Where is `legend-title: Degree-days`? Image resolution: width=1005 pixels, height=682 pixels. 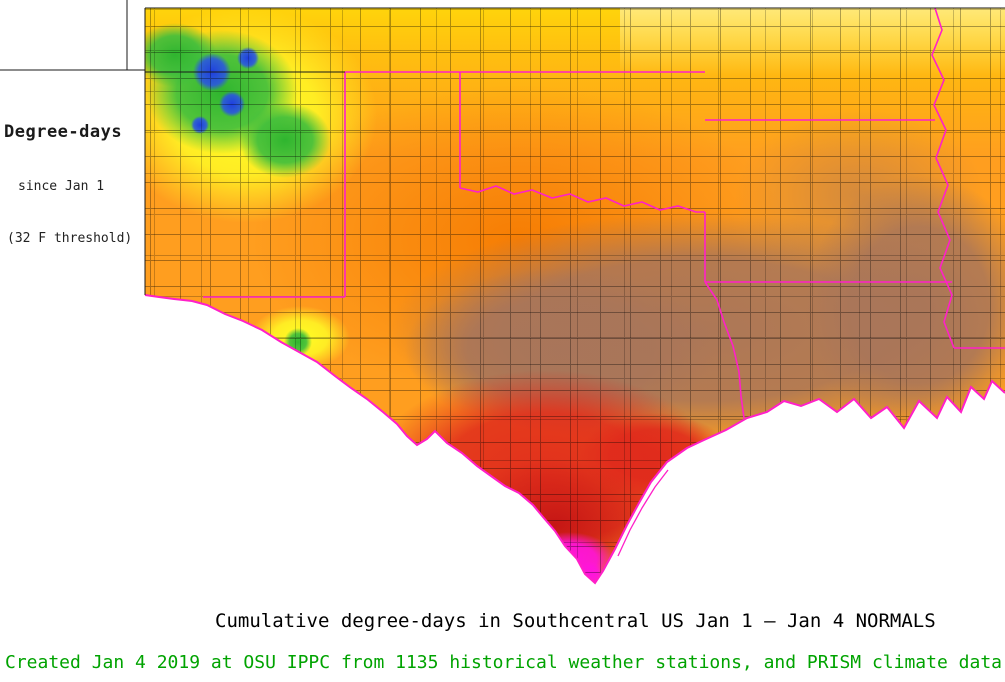 legend-title: Degree-days is located at coordinates (63, 132).